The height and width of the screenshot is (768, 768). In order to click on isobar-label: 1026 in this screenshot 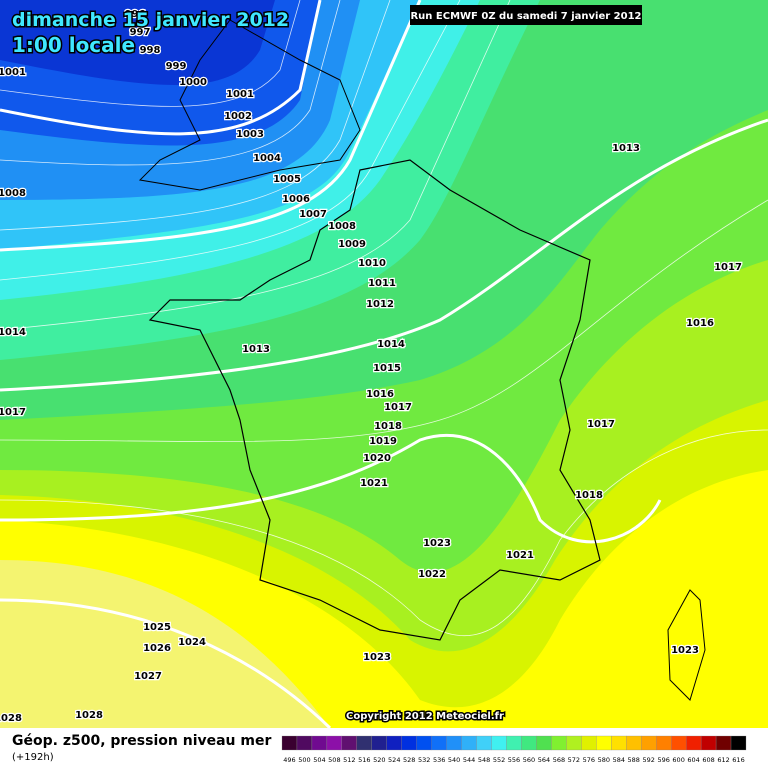, I will do `click(157, 648)`.